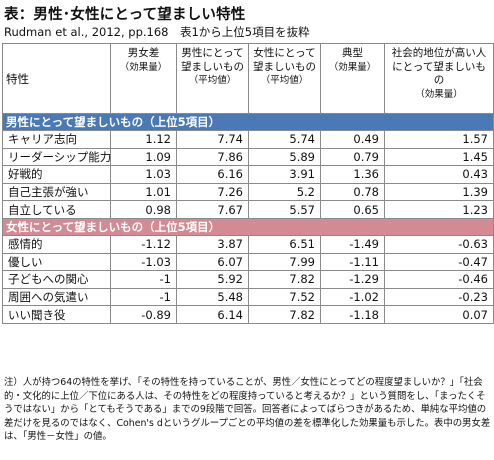 Image resolution: width=494 pixels, height=460 pixels. What do you see at coordinates (439, 244) in the screenshot?
I see `social-status-cell: -0.63` at bounding box center [439, 244].